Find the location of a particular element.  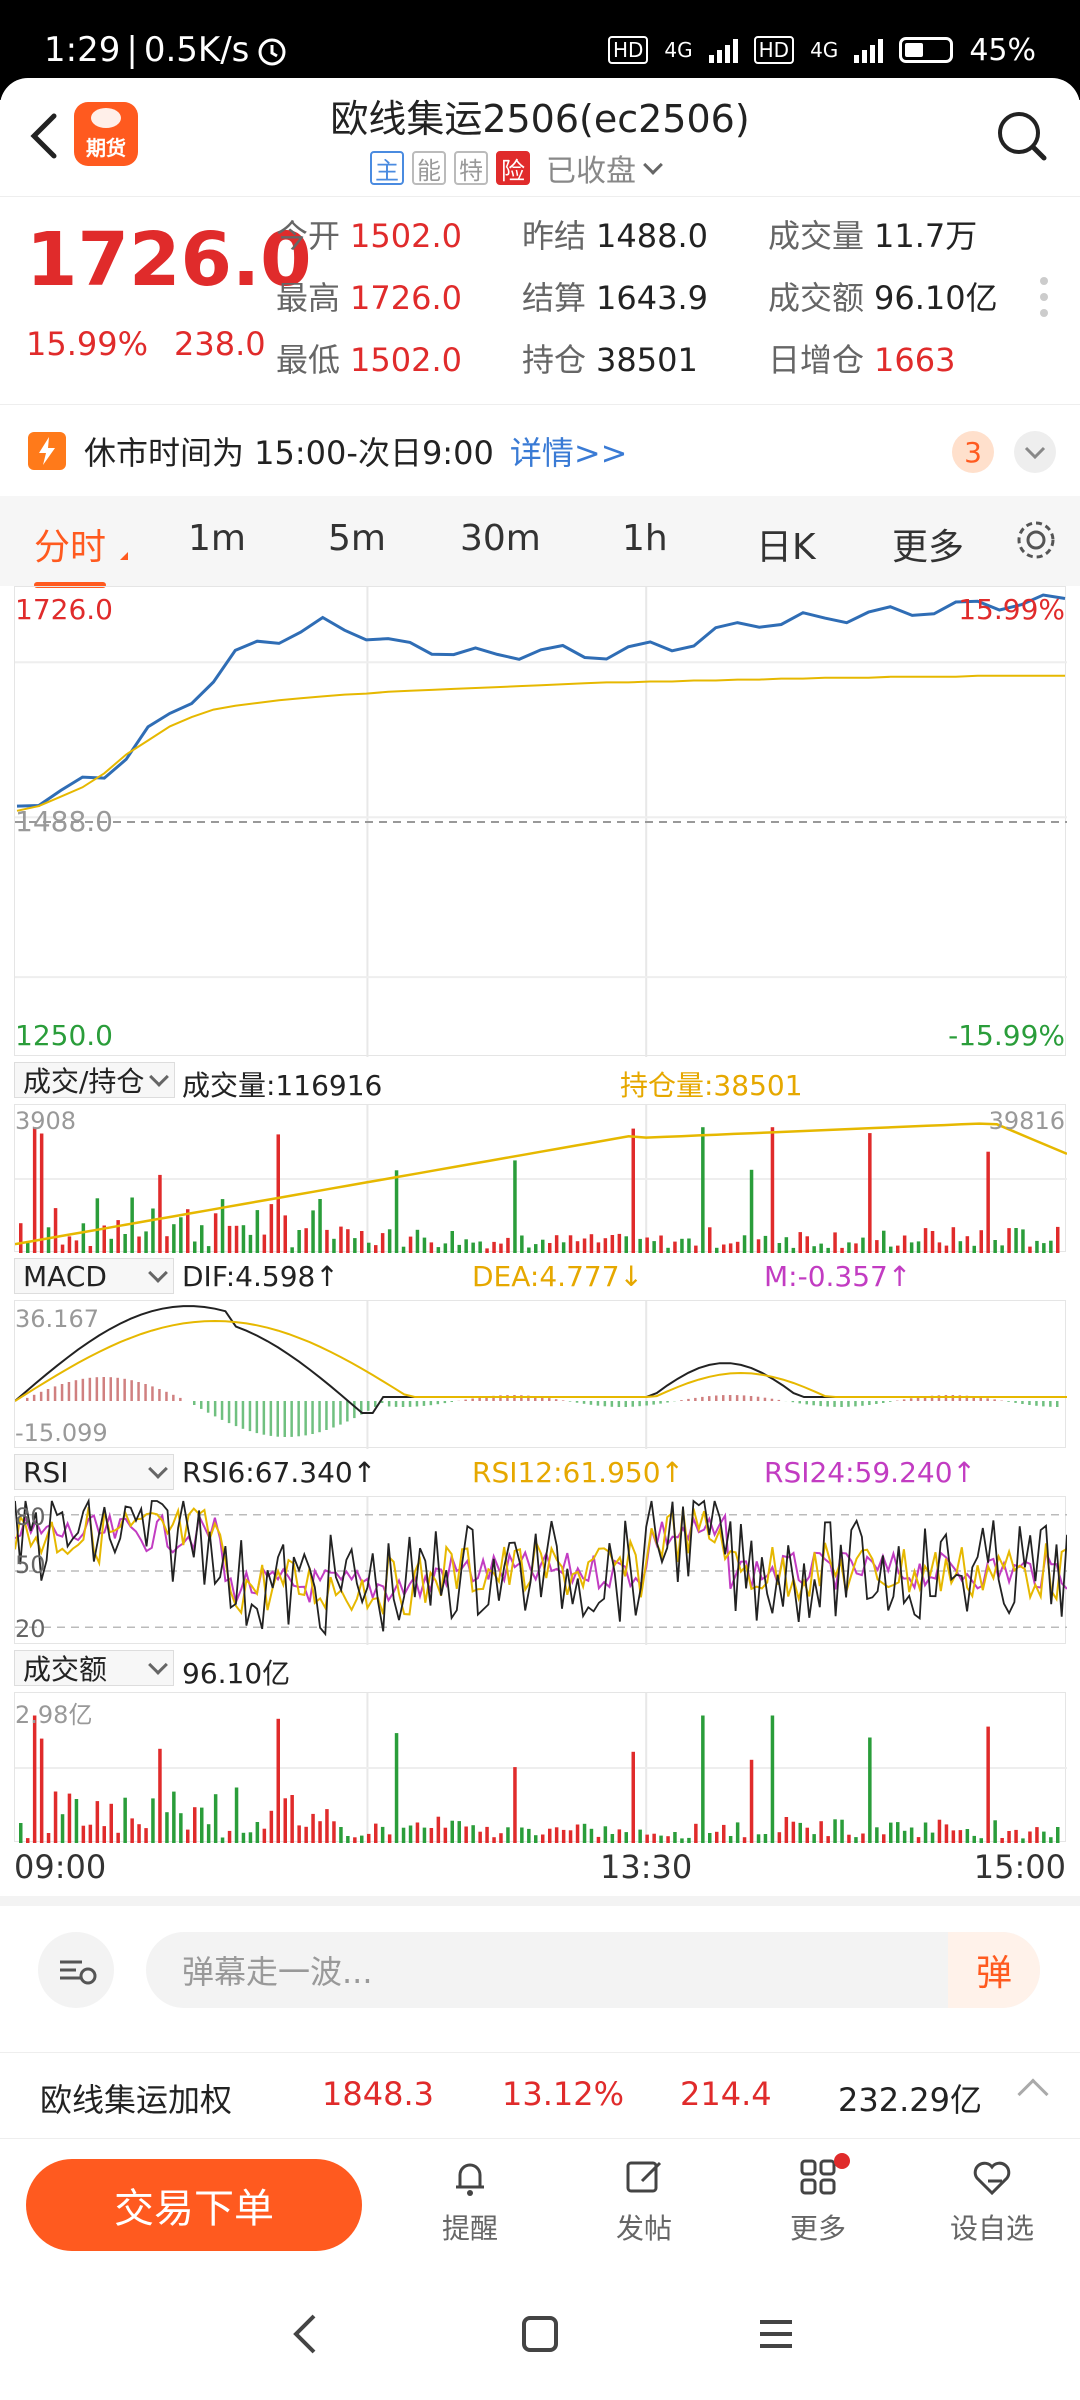

rsi-chart: 80 50 20 is located at coordinates (540, 1570).